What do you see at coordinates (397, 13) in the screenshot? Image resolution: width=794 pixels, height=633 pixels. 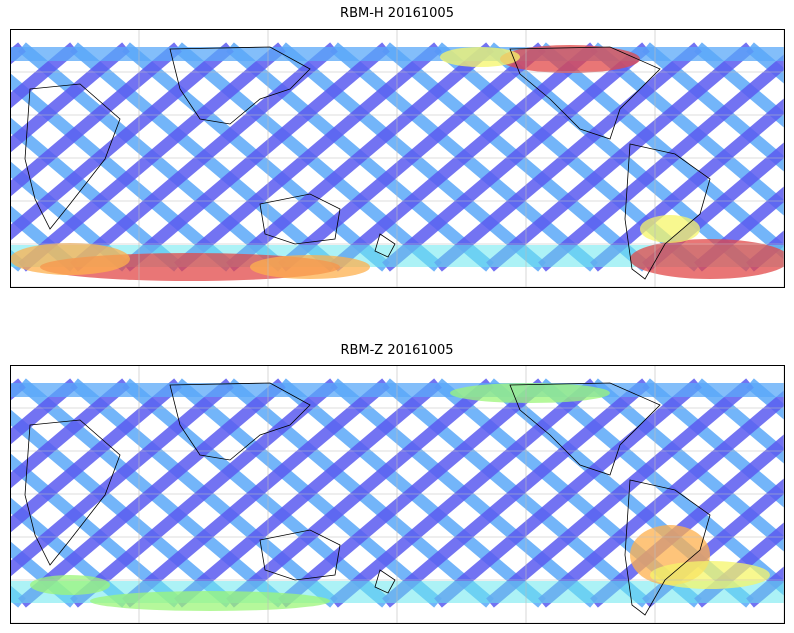 I see `panel-title-rbm-h: RBM-H 20161005` at bounding box center [397, 13].